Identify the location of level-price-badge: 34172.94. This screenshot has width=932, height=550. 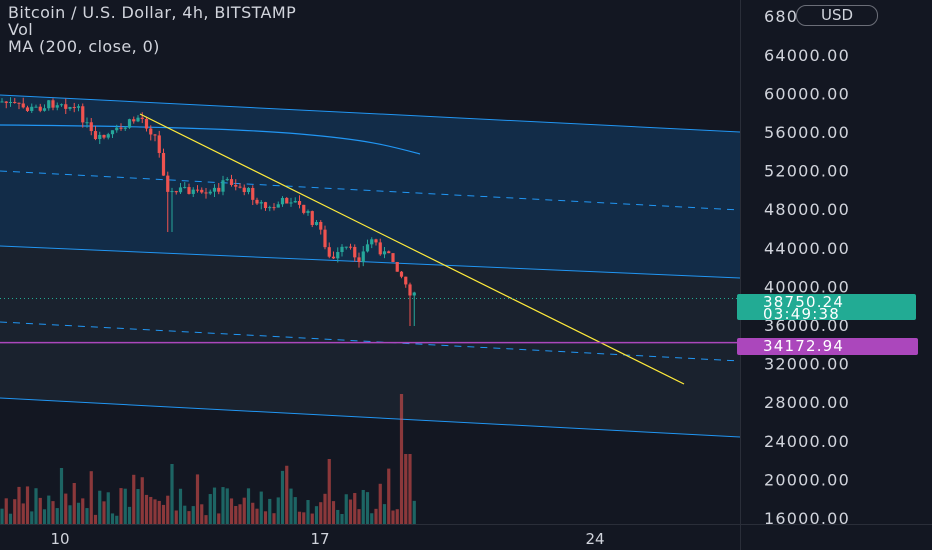
(827, 346).